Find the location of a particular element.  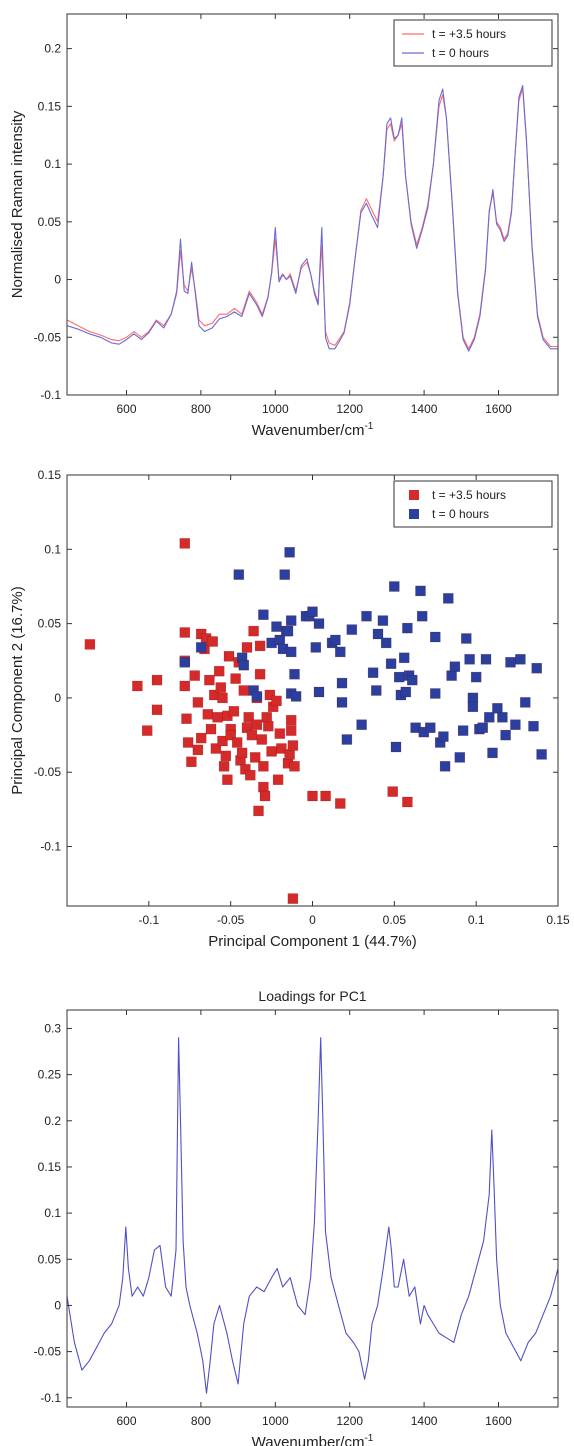

x-axis-label: Principal Component 1 (44.7%) is located at coordinates (312, 941).